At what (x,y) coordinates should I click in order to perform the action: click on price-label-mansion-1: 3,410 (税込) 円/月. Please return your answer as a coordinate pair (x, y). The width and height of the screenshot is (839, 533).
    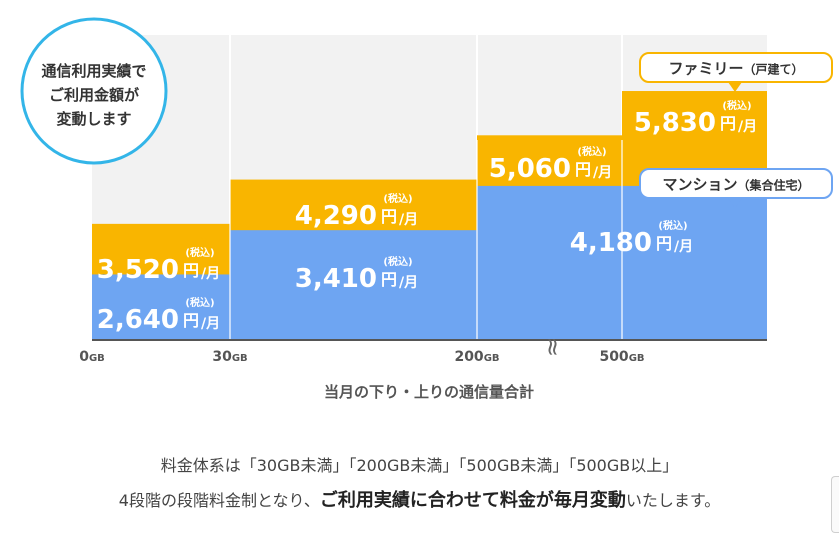
    Looking at the image, I should click on (356, 274).